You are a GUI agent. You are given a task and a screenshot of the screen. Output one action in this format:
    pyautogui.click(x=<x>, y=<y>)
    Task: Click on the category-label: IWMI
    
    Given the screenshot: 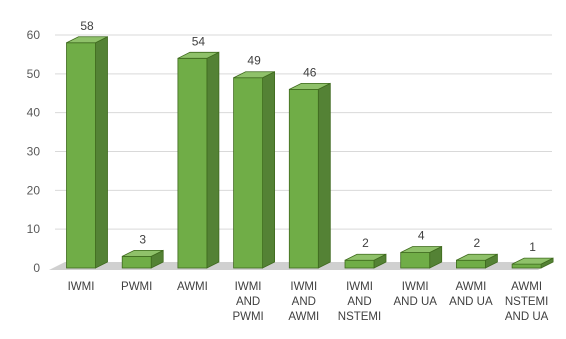 What is the action you would take?
    pyautogui.click(x=81, y=287)
    